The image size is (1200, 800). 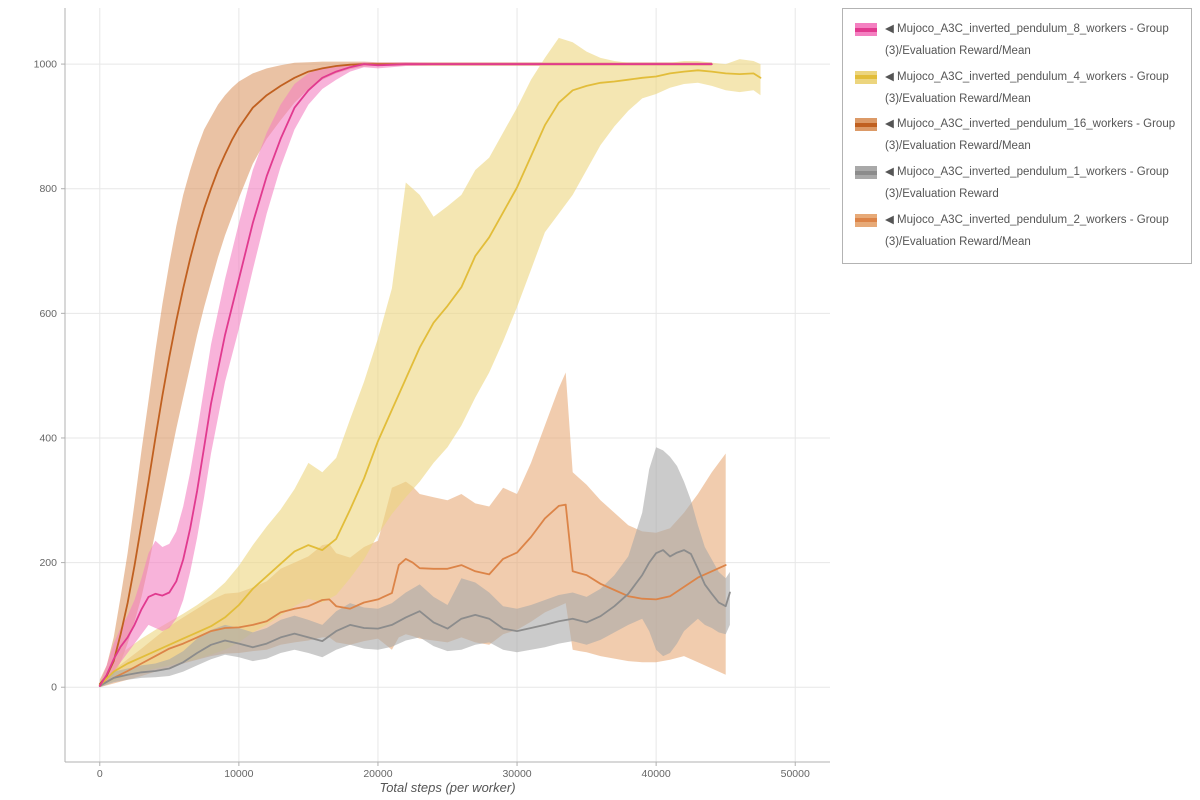 I want to click on x-tick-label: 20000, so click(x=377, y=774).